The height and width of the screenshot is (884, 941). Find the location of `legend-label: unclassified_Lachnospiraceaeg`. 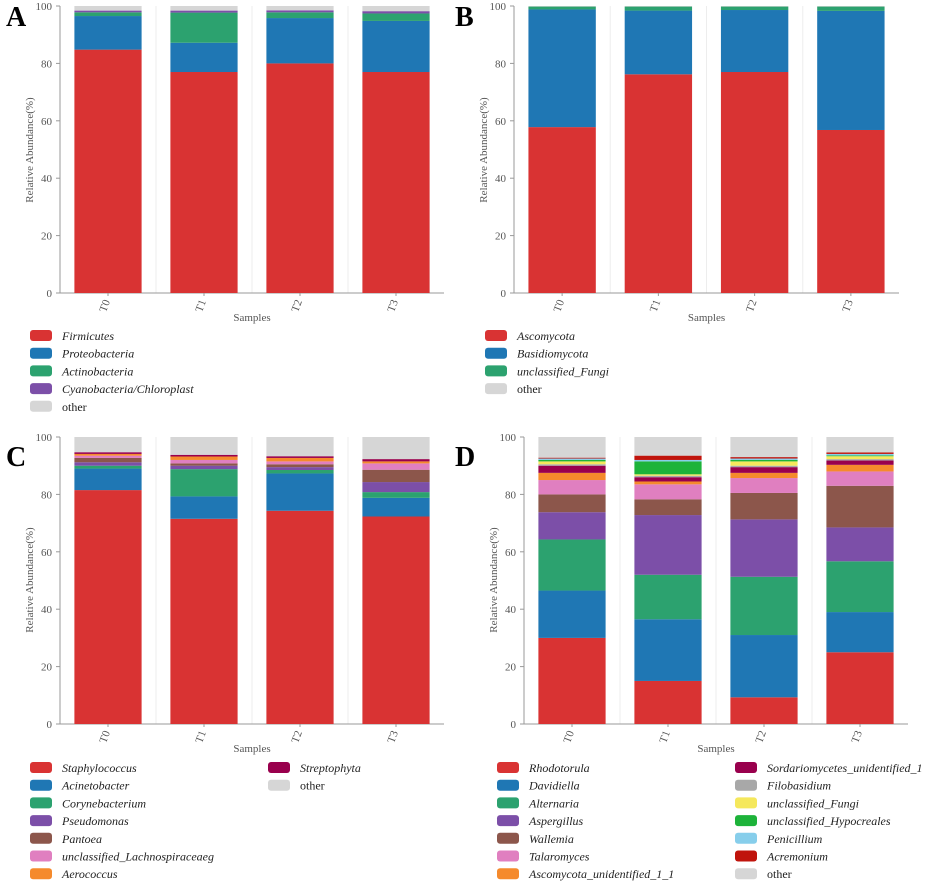

legend-label: unclassified_Lachnospiraceaeg is located at coordinates (138, 857).